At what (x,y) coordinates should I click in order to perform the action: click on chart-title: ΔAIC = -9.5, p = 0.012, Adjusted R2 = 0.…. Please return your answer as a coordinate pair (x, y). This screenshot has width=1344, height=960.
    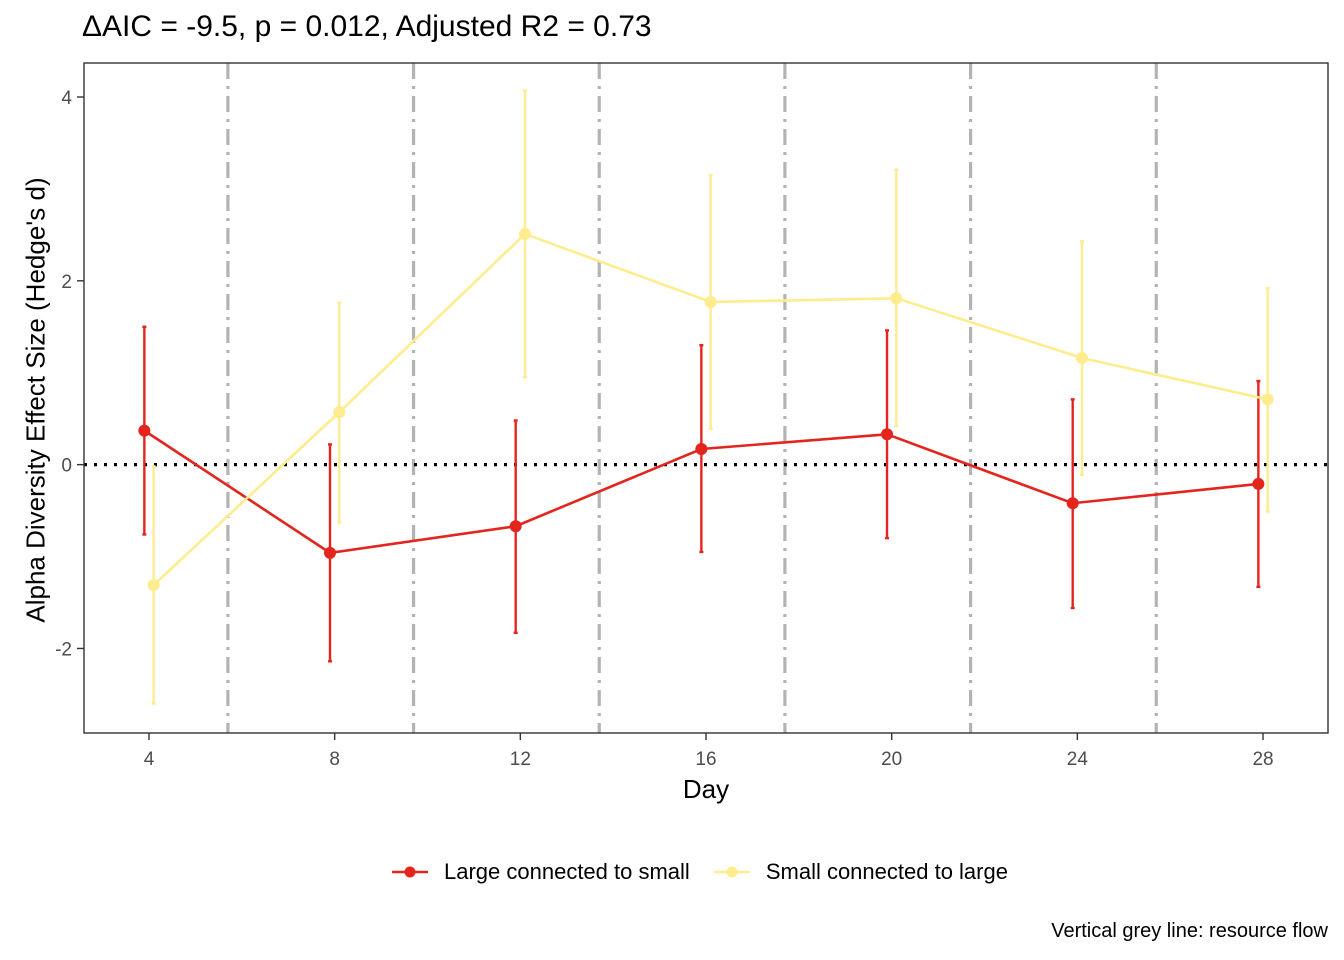
    Looking at the image, I should click on (367, 26).